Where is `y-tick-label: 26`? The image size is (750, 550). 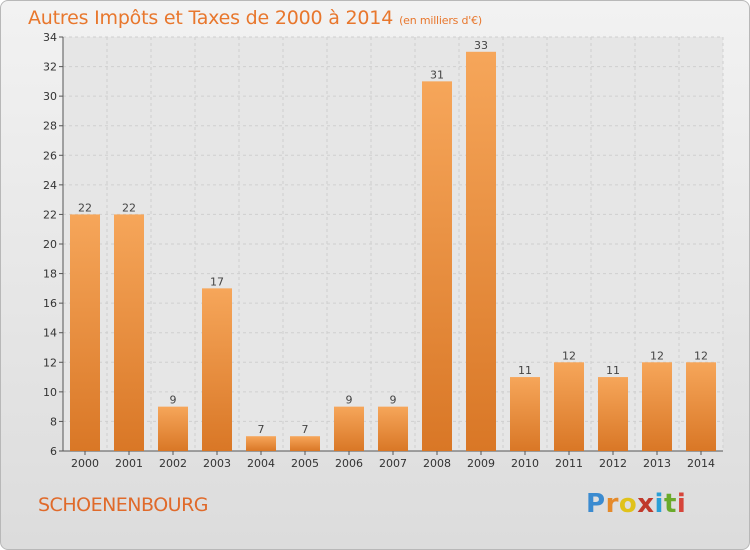 y-tick-label: 26 is located at coordinates (50, 155).